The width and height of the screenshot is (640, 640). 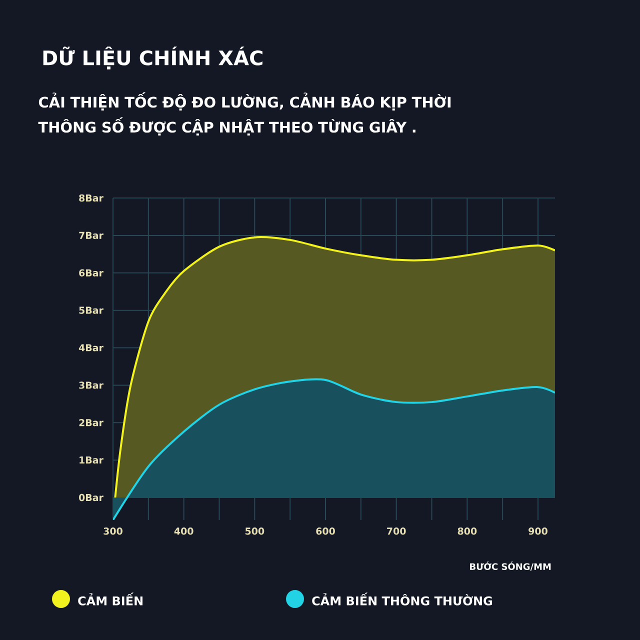 I want to click on x-tick-label: 600, so click(x=325, y=531).